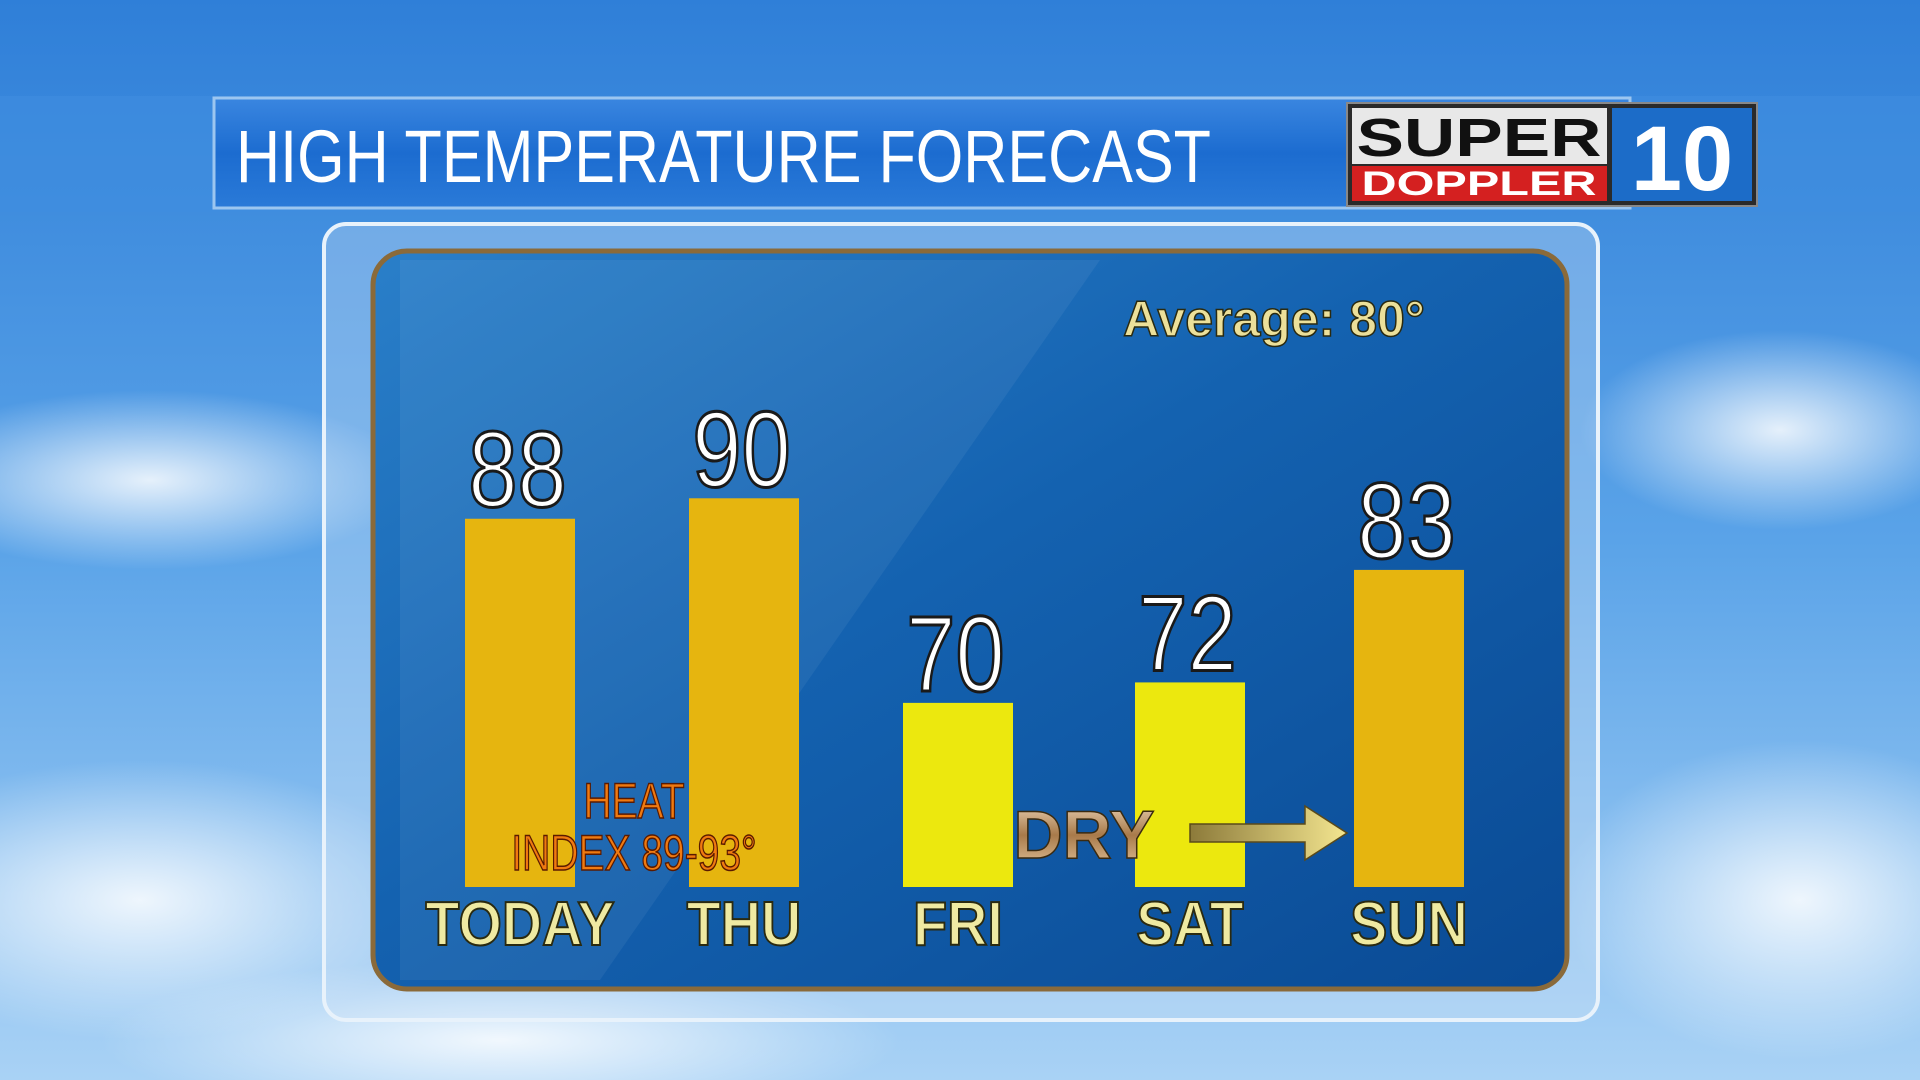  What do you see at coordinates (1274, 319) in the screenshot?
I see `average-label: Average: 80°` at bounding box center [1274, 319].